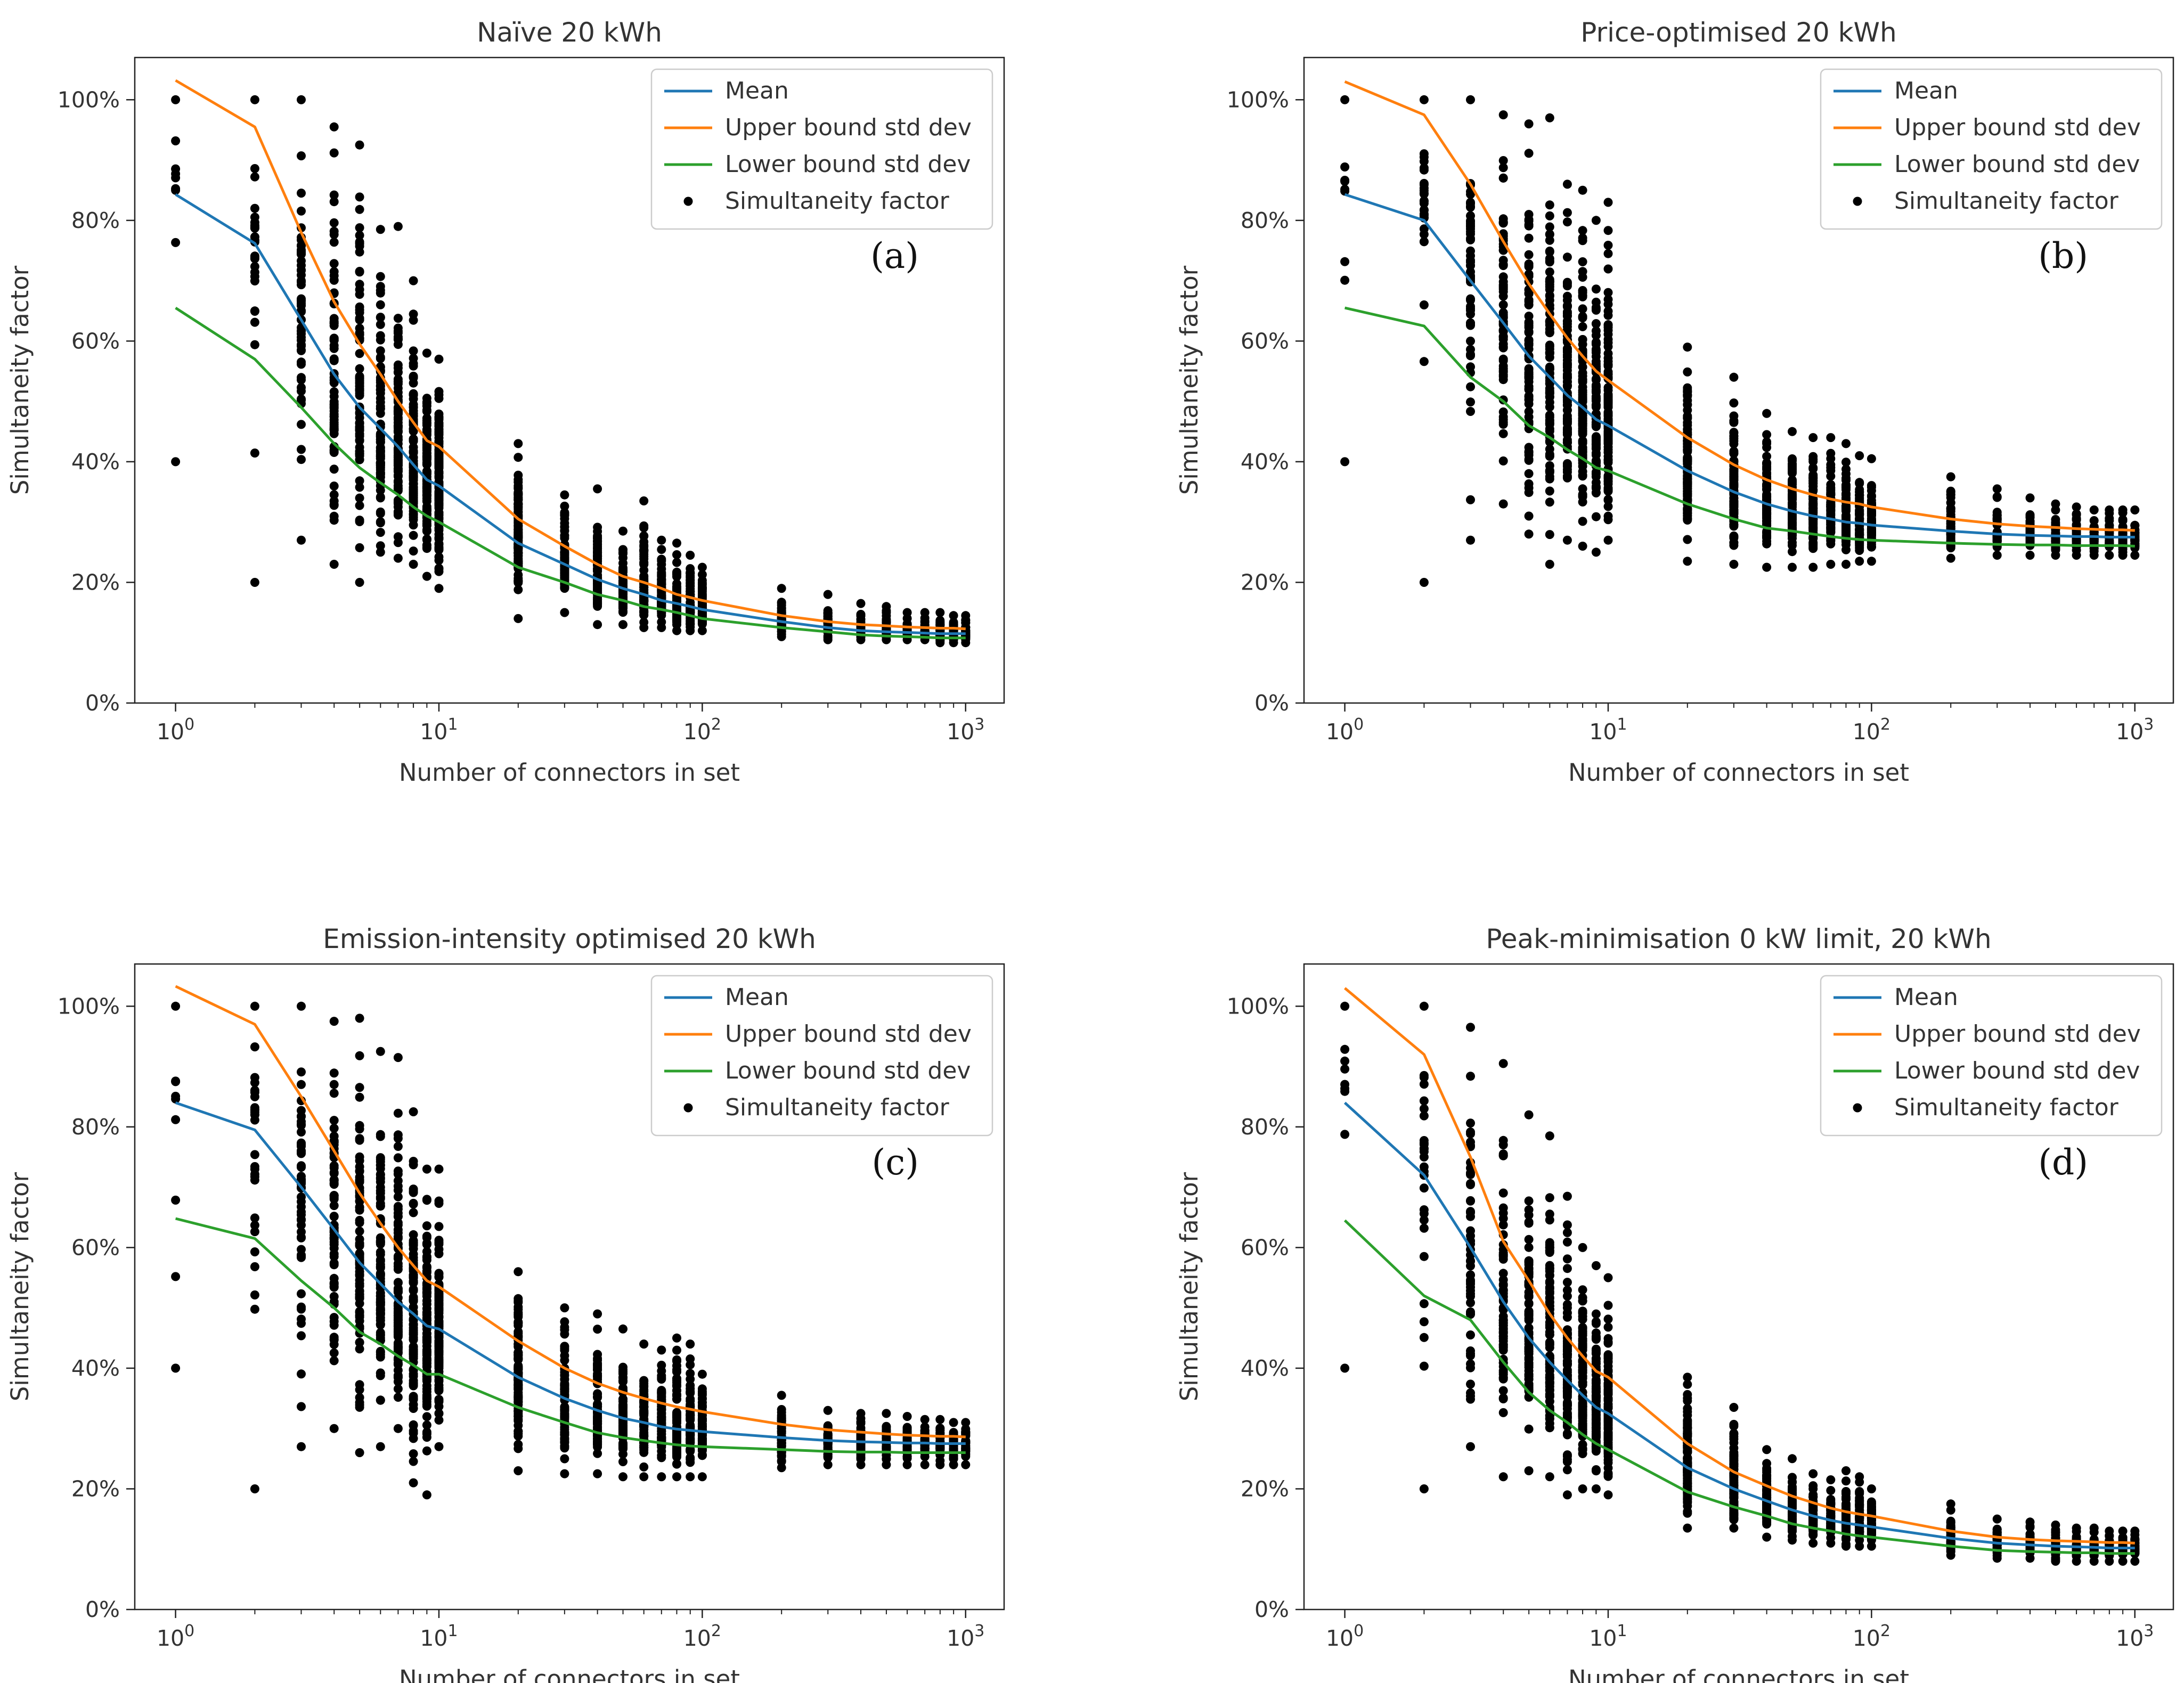  I want to click on legend-label-lower-bound-std-dev: Lower bound std dev, so click(2017, 164).